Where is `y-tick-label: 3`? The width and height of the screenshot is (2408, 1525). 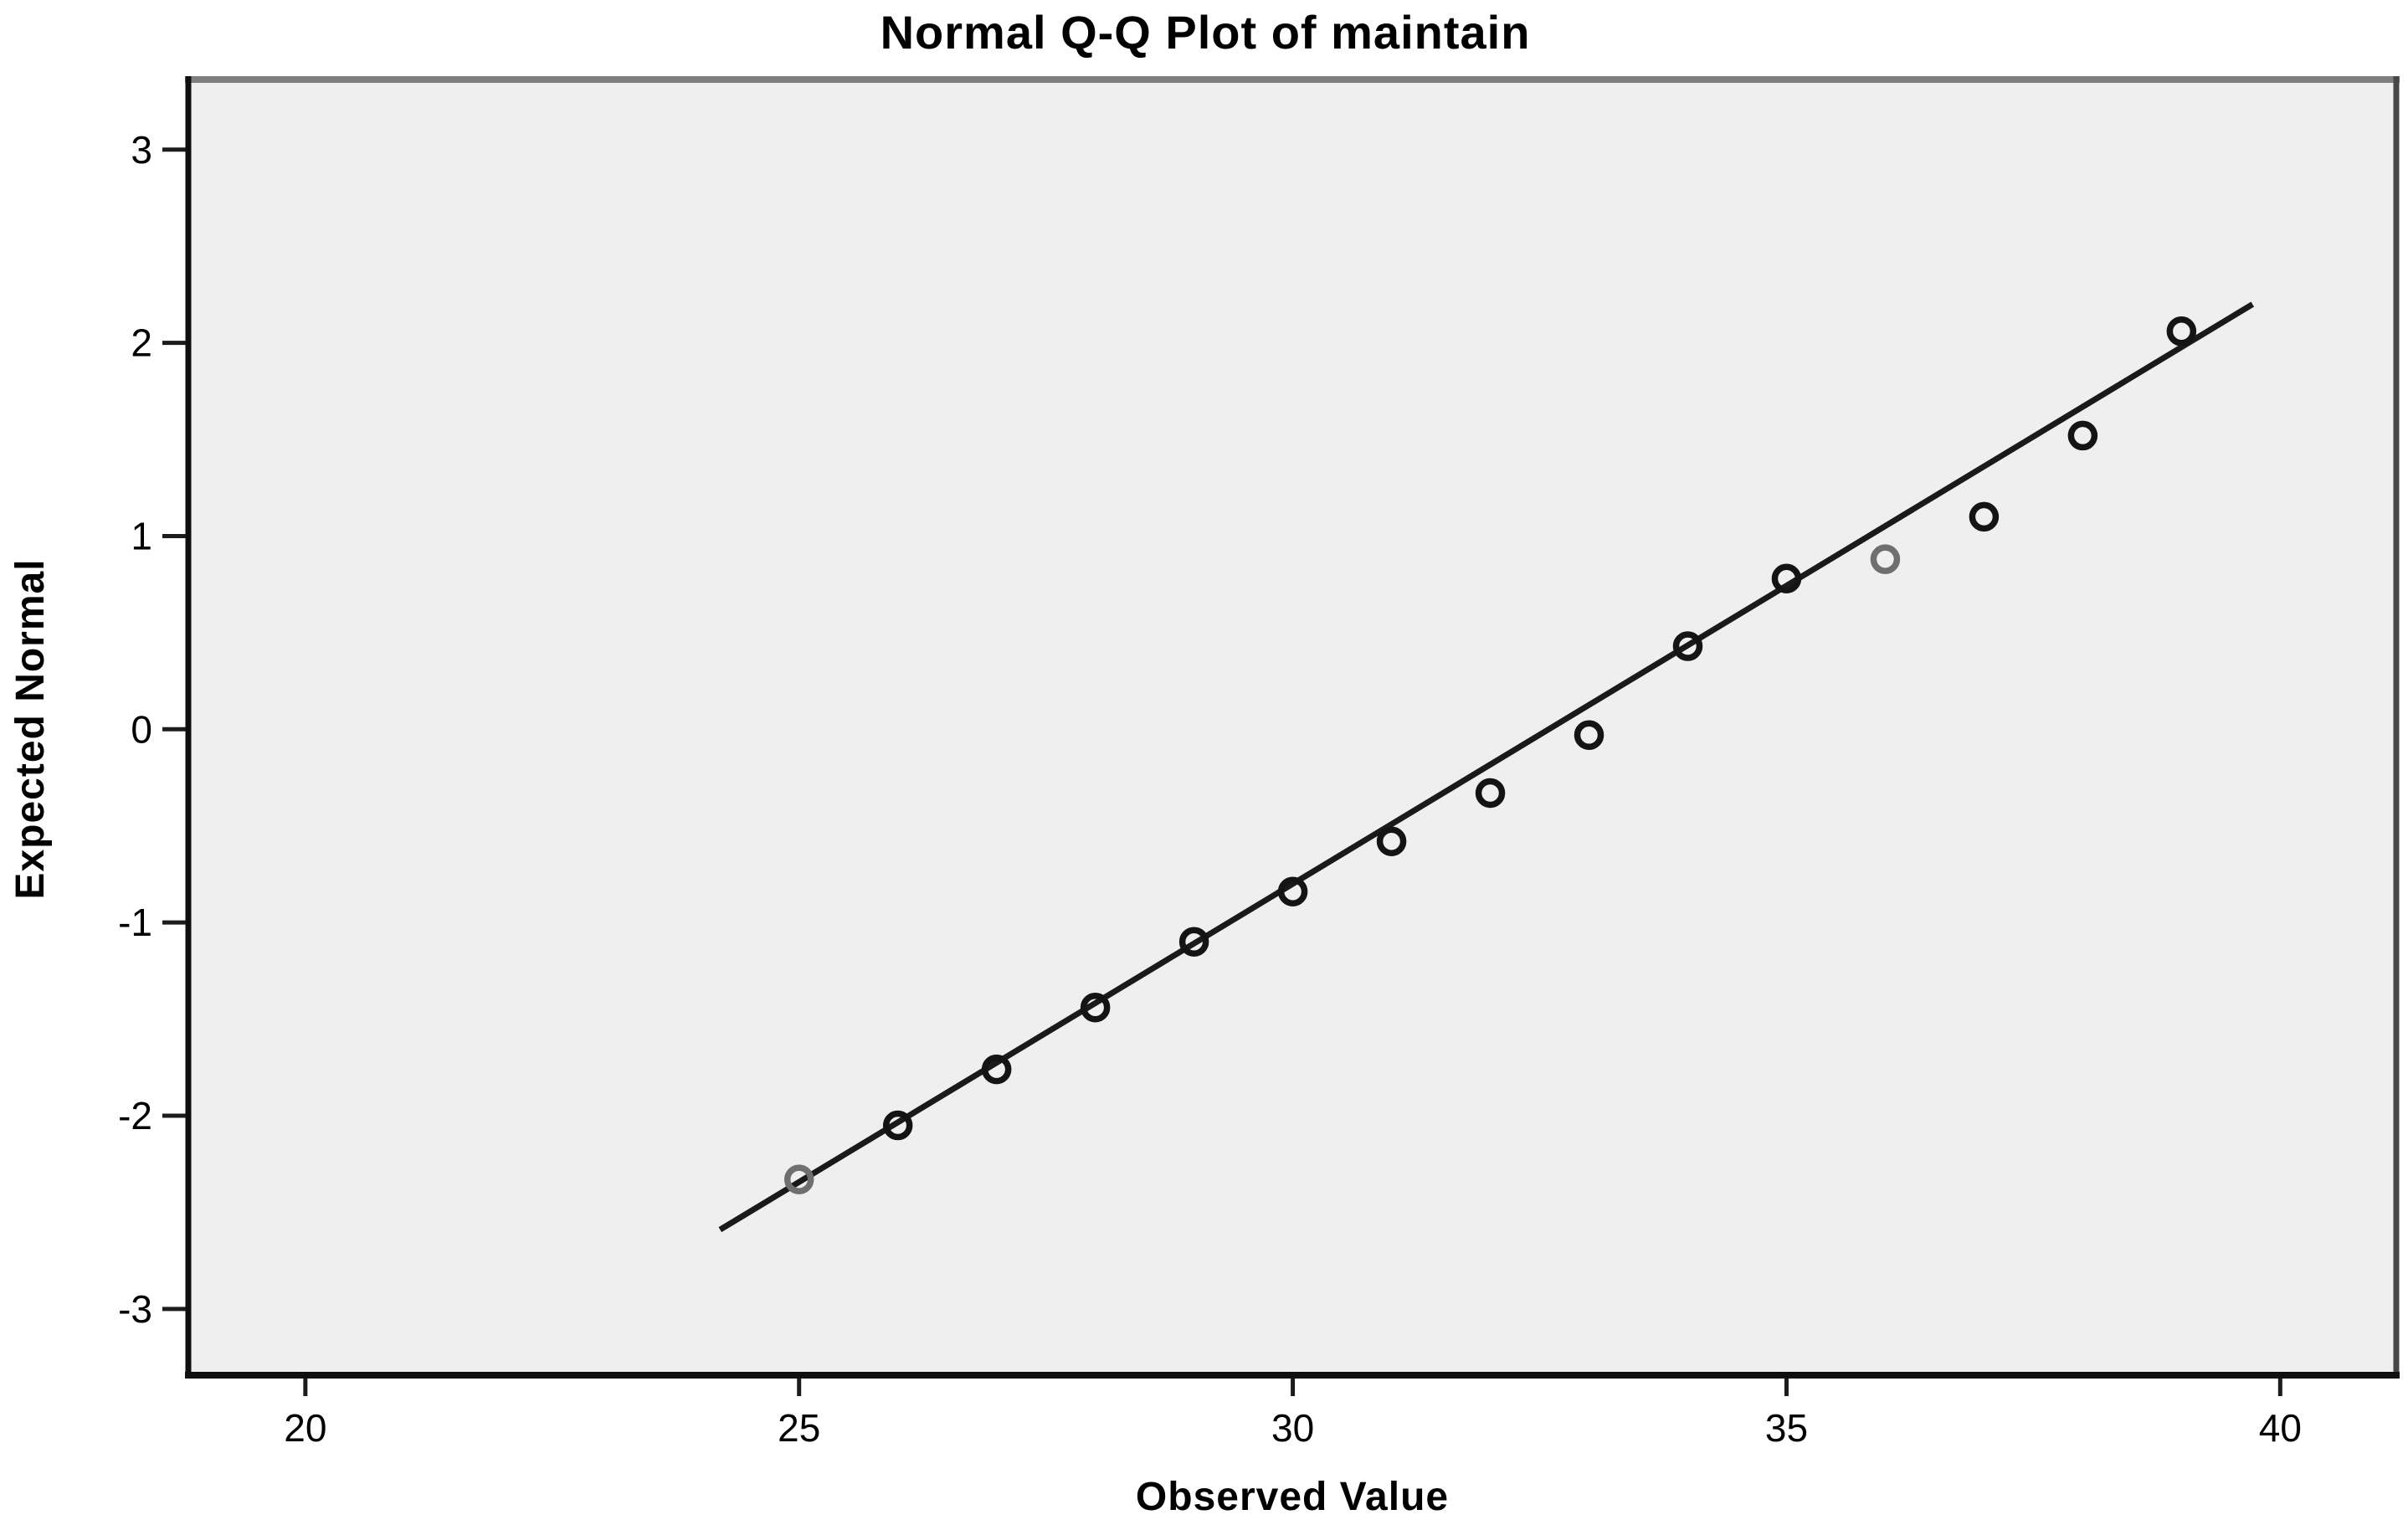
y-tick-label: 3 is located at coordinates (141, 150).